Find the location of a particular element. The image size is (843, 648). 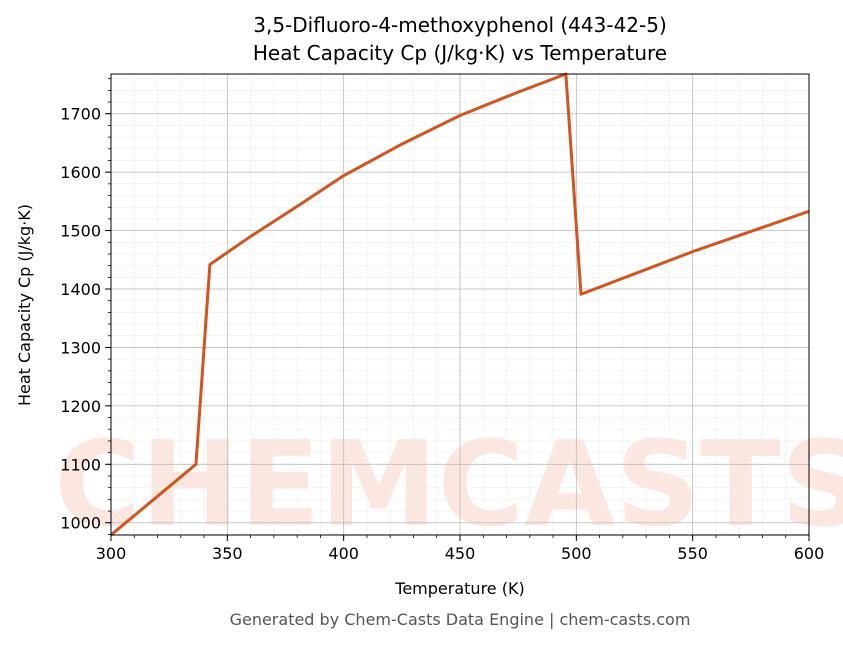

y-tick-label: 1300 is located at coordinates (80, 347).